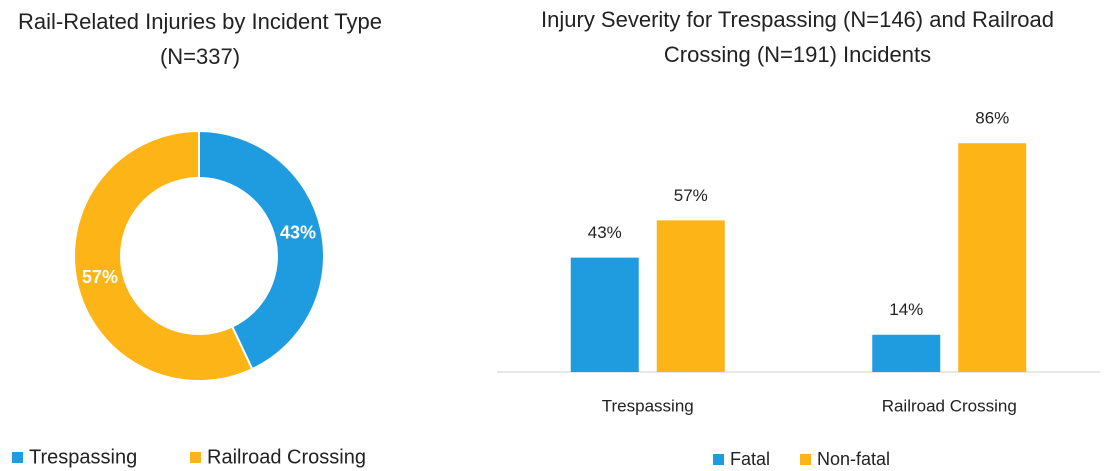  What do you see at coordinates (286, 457) in the screenshot?
I see `legend-label: Railroad Crossing` at bounding box center [286, 457].